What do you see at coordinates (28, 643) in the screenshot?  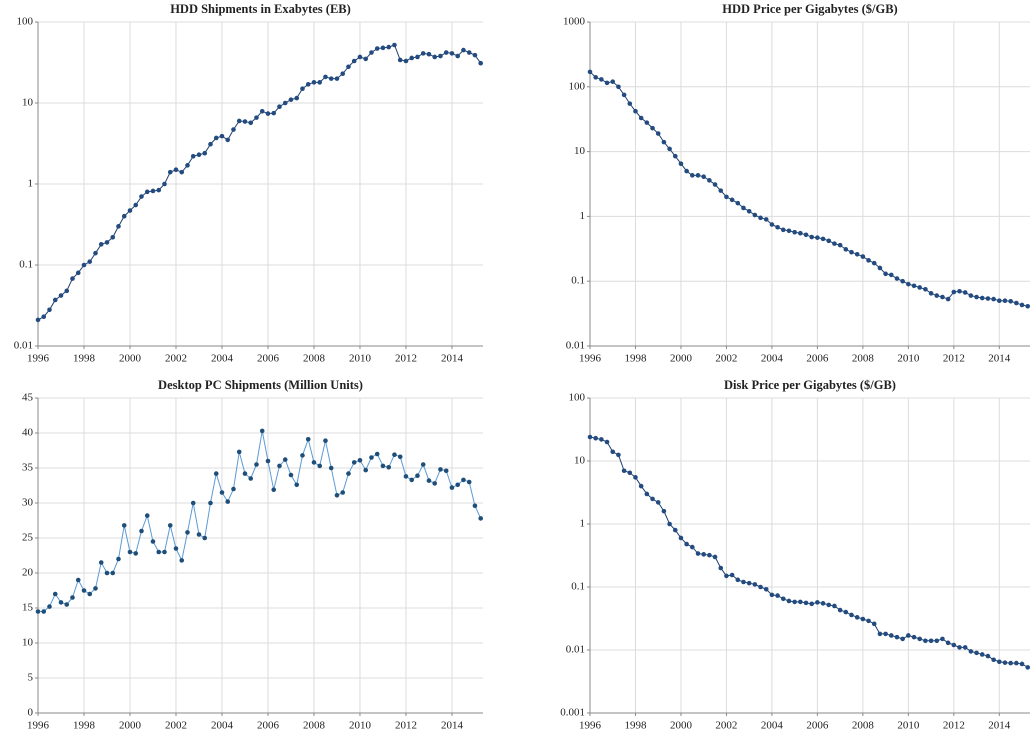 I see `y-tick-label: 10` at bounding box center [28, 643].